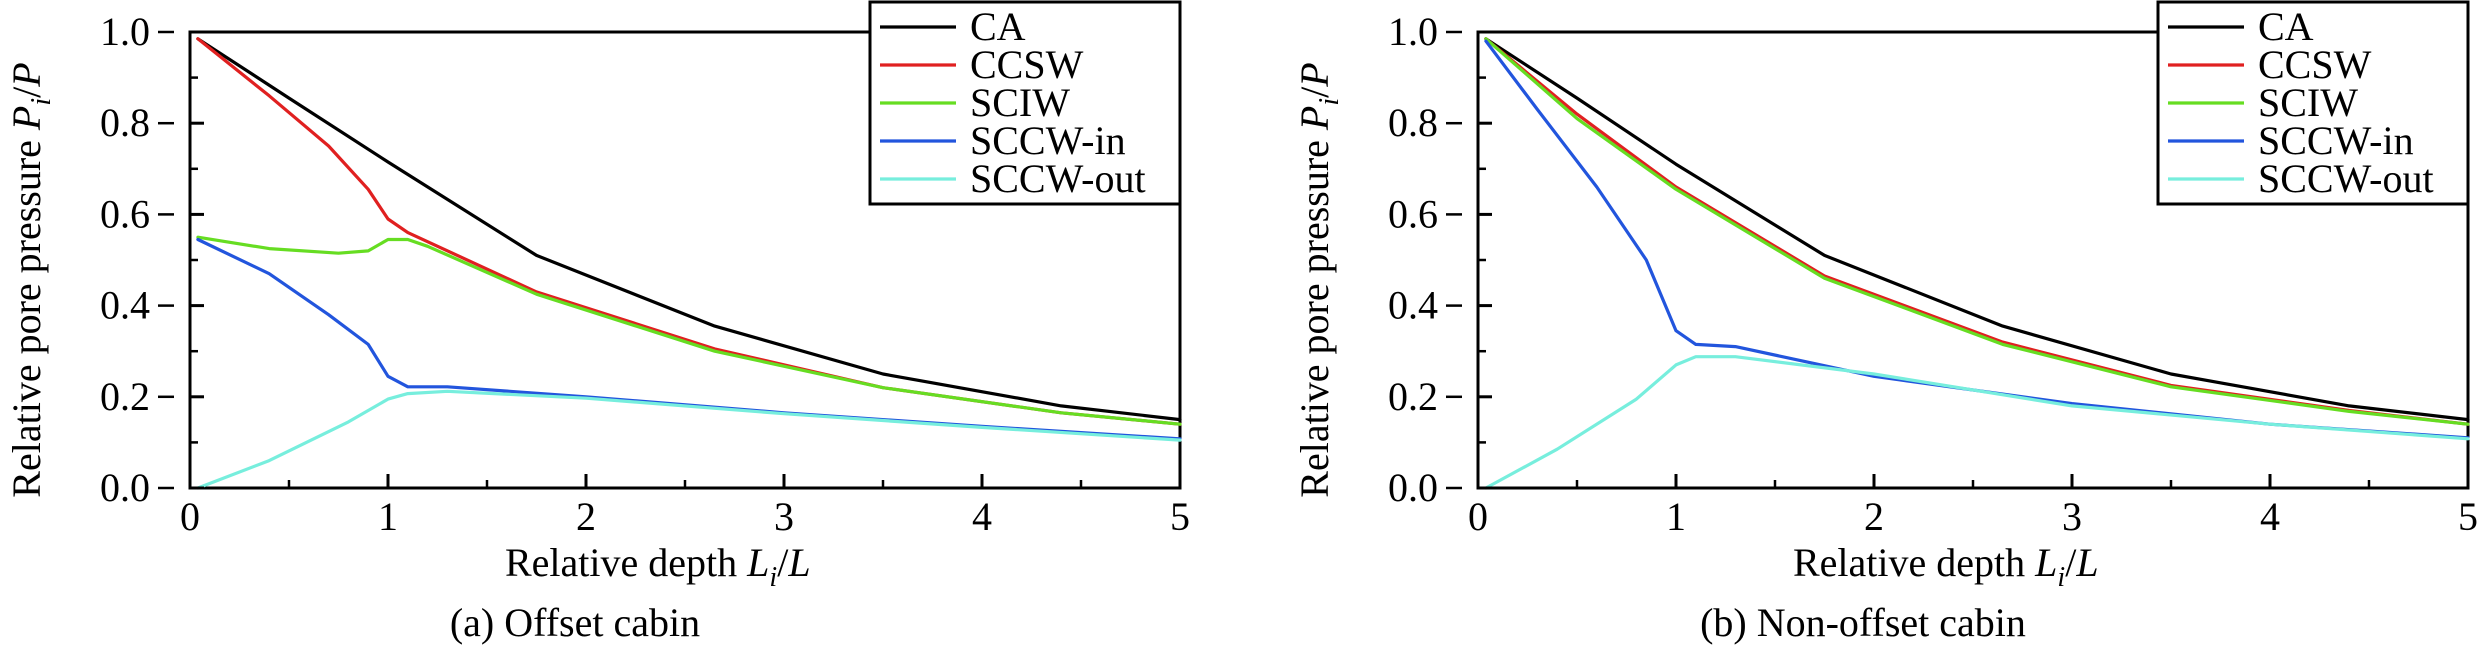 This screenshot has width=2481, height=657. Describe the element at coordinates (1048, 140) in the screenshot. I see `legend-label-sccw-in-a: SCCW-in` at that location.